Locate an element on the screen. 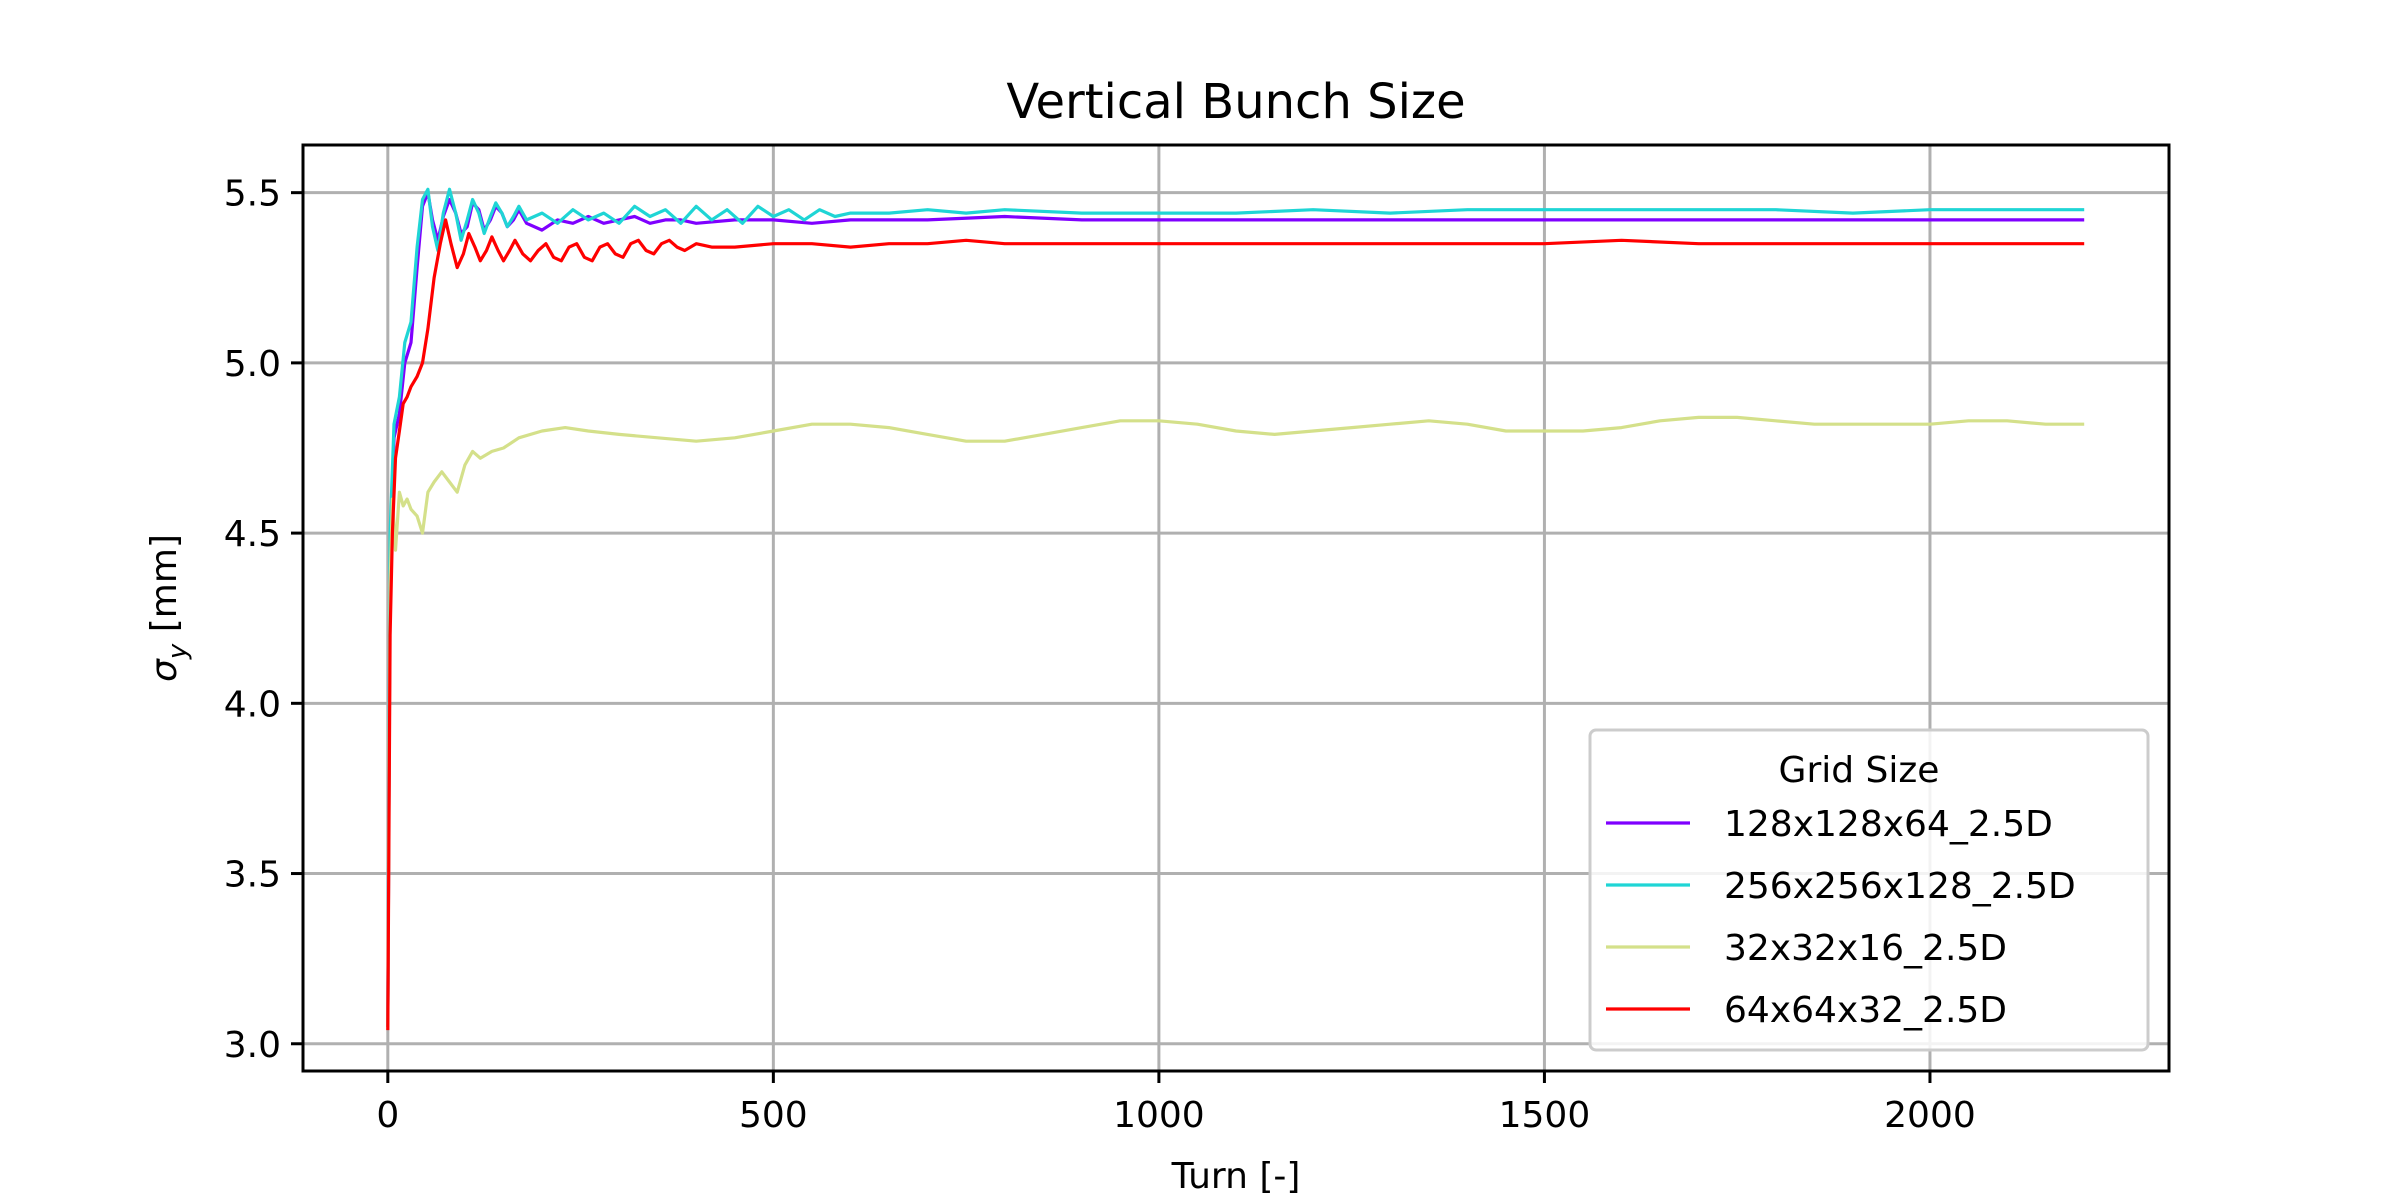  y-axis-label-symbol: σ is located at coordinates (164, 670).